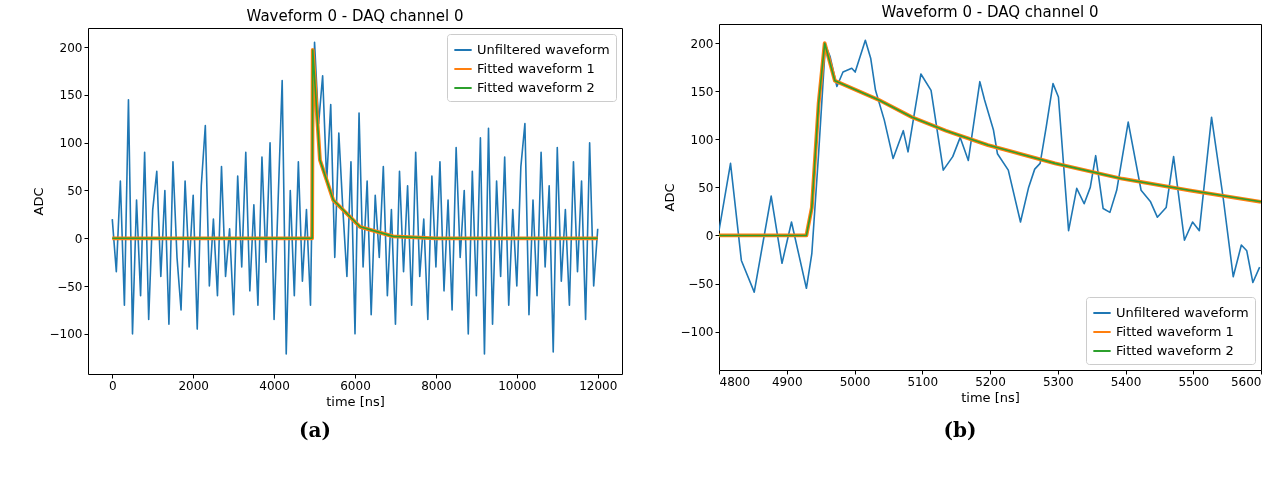 The image size is (1282, 480). I want to click on x-tick-label: 5400, so click(1126, 381).